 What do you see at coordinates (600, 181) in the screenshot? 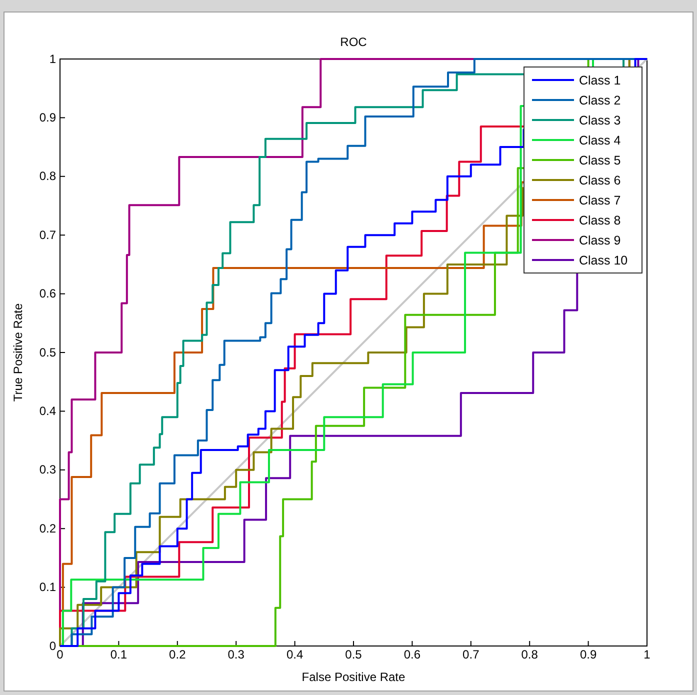
I see `legend-label: Class 6` at bounding box center [600, 181].